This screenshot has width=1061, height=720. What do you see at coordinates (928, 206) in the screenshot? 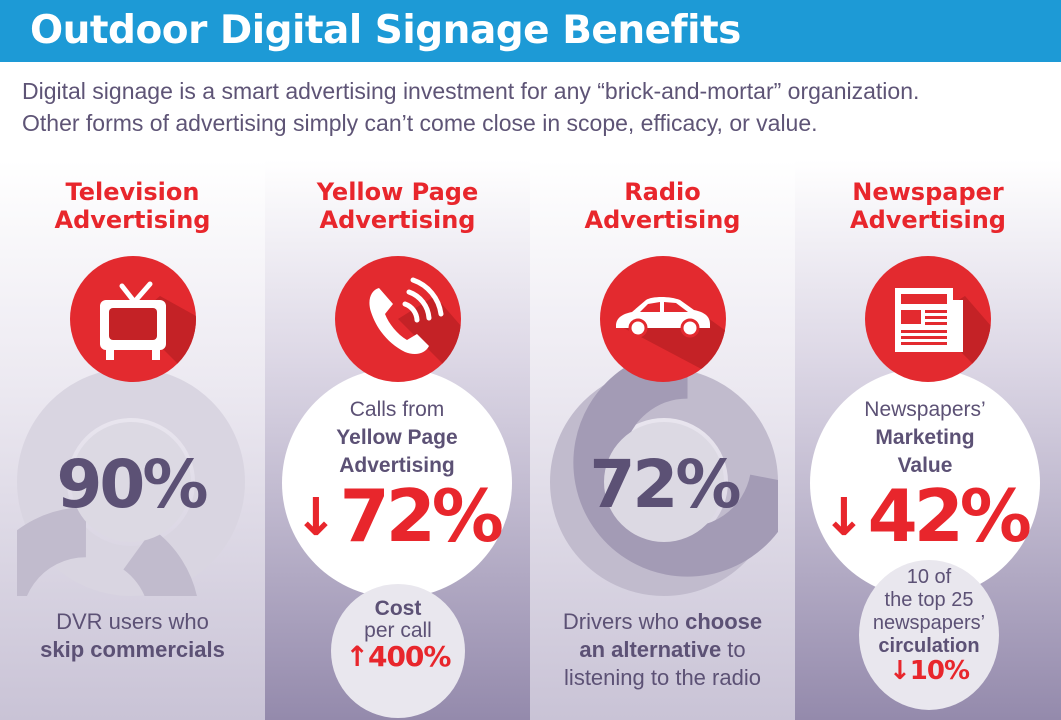
I see `column-title: Newspaper Advertising` at bounding box center [928, 206].